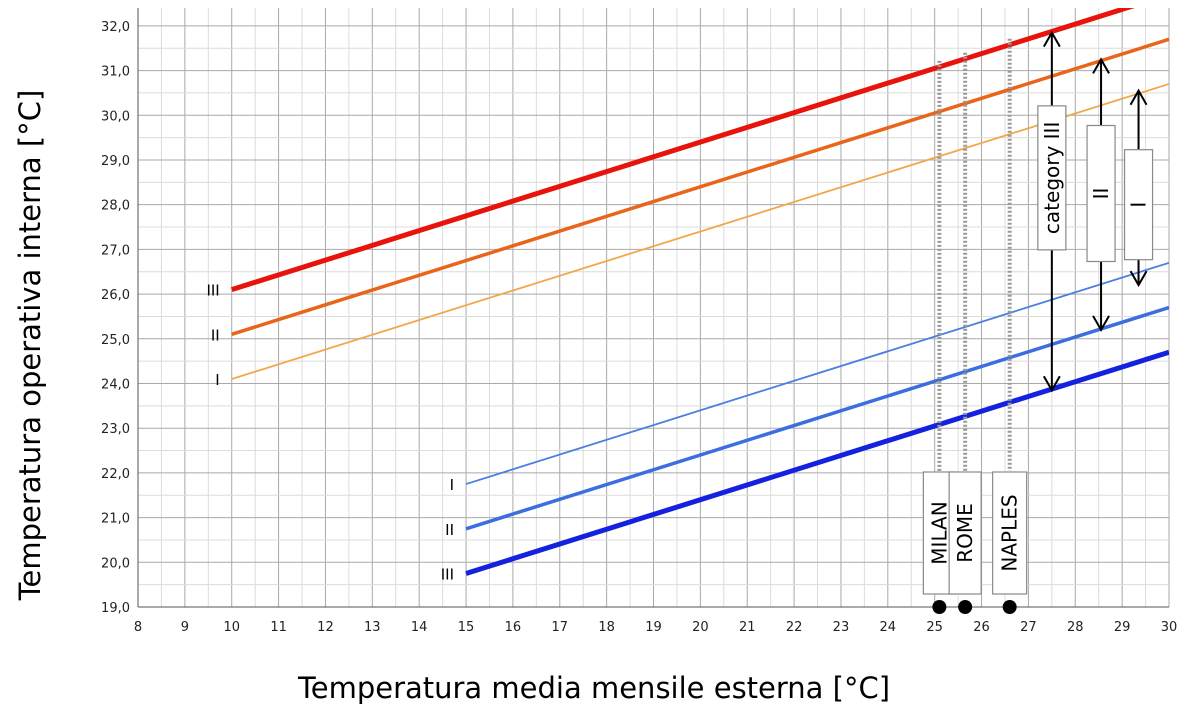 The width and height of the screenshot is (1187, 713). What do you see at coordinates (700, 627) in the screenshot?
I see `x-tick-label: 20` at bounding box center [700, 627].